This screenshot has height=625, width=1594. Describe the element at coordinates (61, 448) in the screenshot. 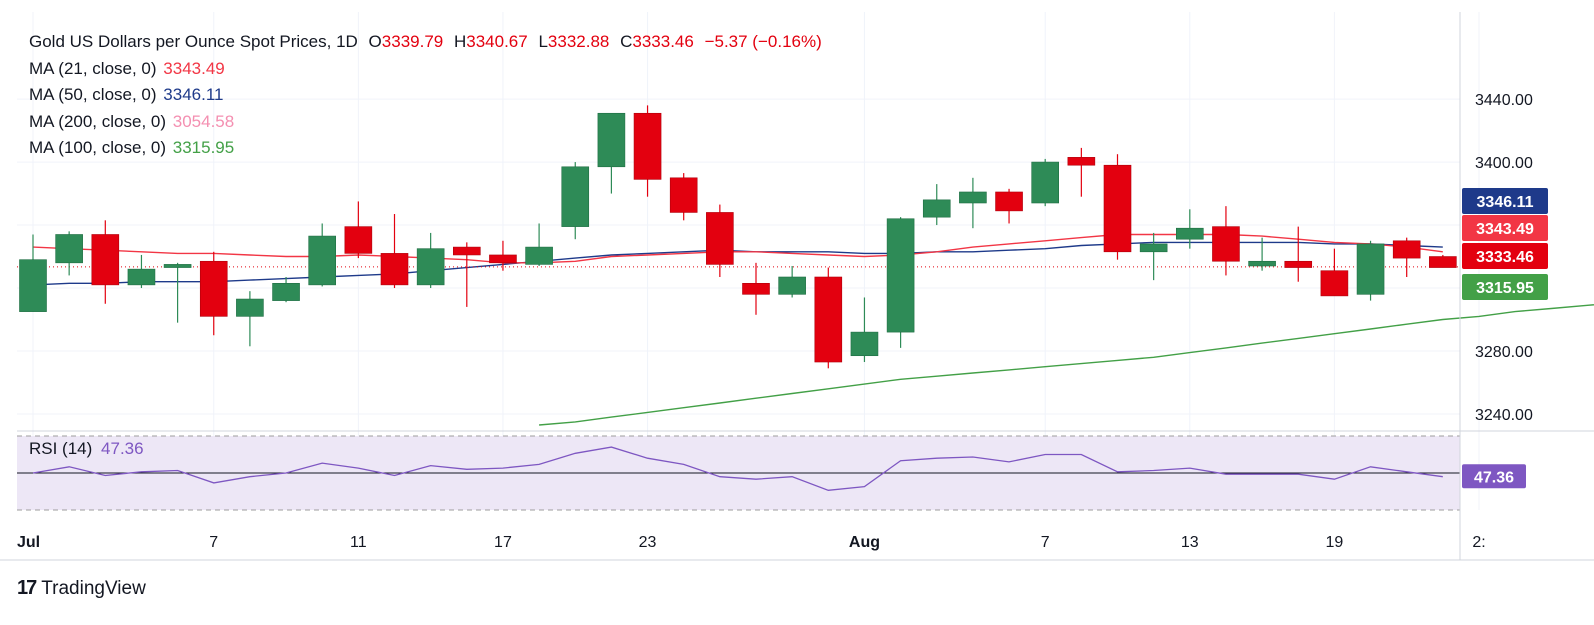

I see `rsi-label: RSI (14)` at that location.